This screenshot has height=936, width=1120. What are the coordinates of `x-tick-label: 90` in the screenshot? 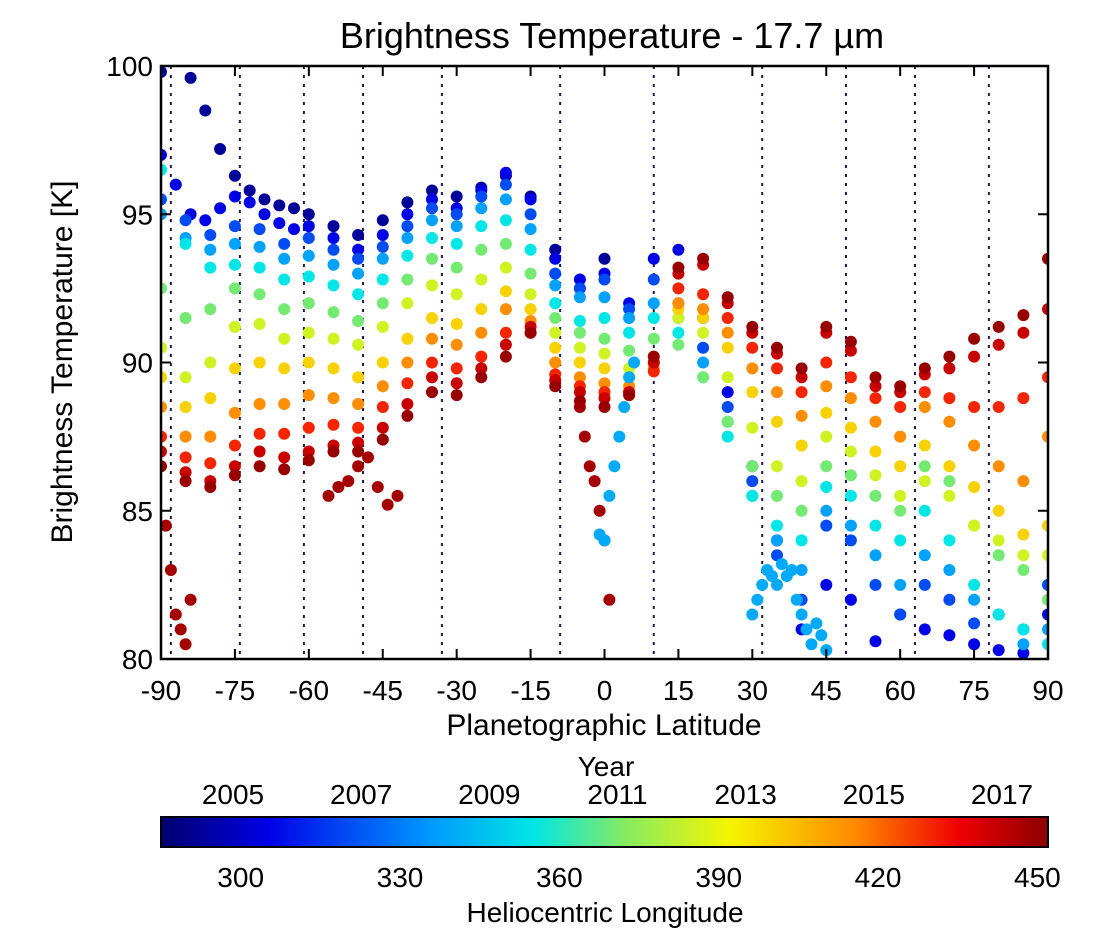 It's located at (1047, 690).